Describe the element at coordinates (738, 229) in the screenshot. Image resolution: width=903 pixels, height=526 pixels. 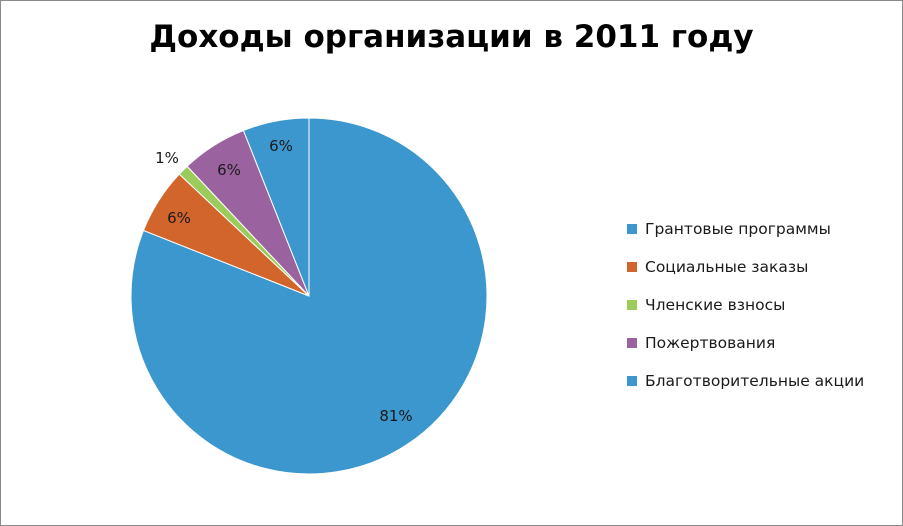
I see `legend-label-grant-programs: Грантовые программы` at that location.